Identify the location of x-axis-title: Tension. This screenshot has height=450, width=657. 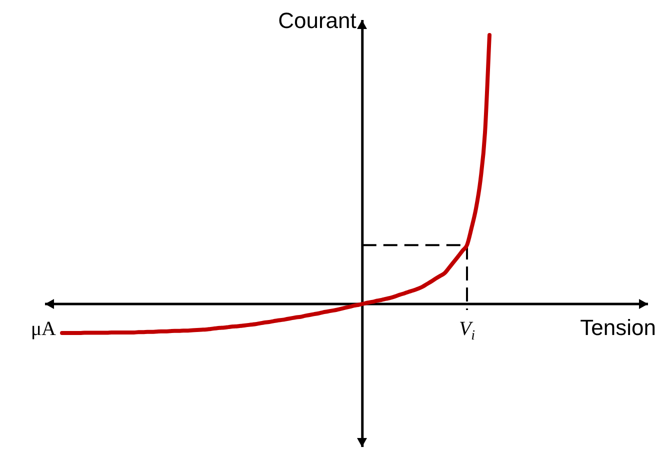
(618, 327).